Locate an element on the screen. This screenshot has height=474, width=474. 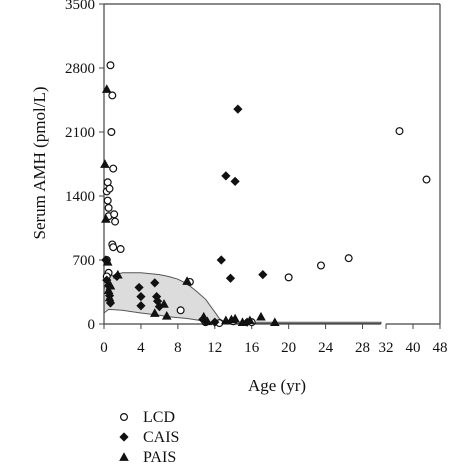
legend-marker-cais is located at coordinates (124, 437).